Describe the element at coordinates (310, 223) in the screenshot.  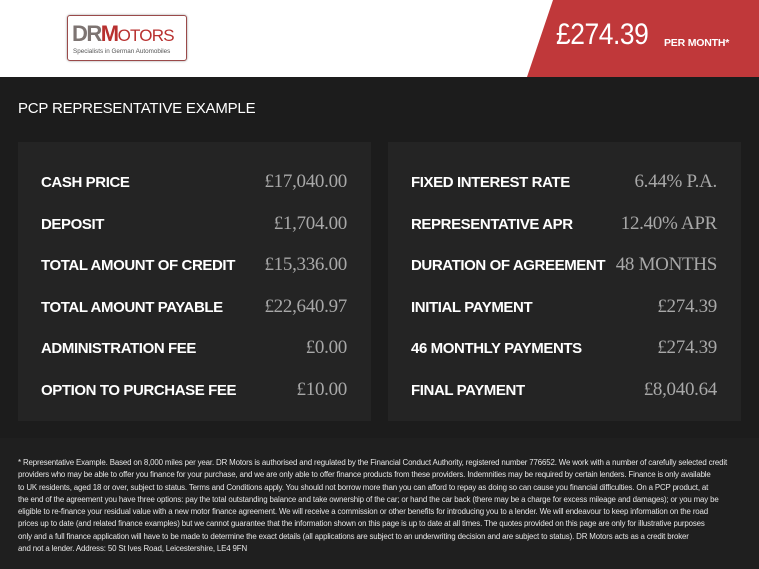
I see `finance-value: £1,704.00` at that location.